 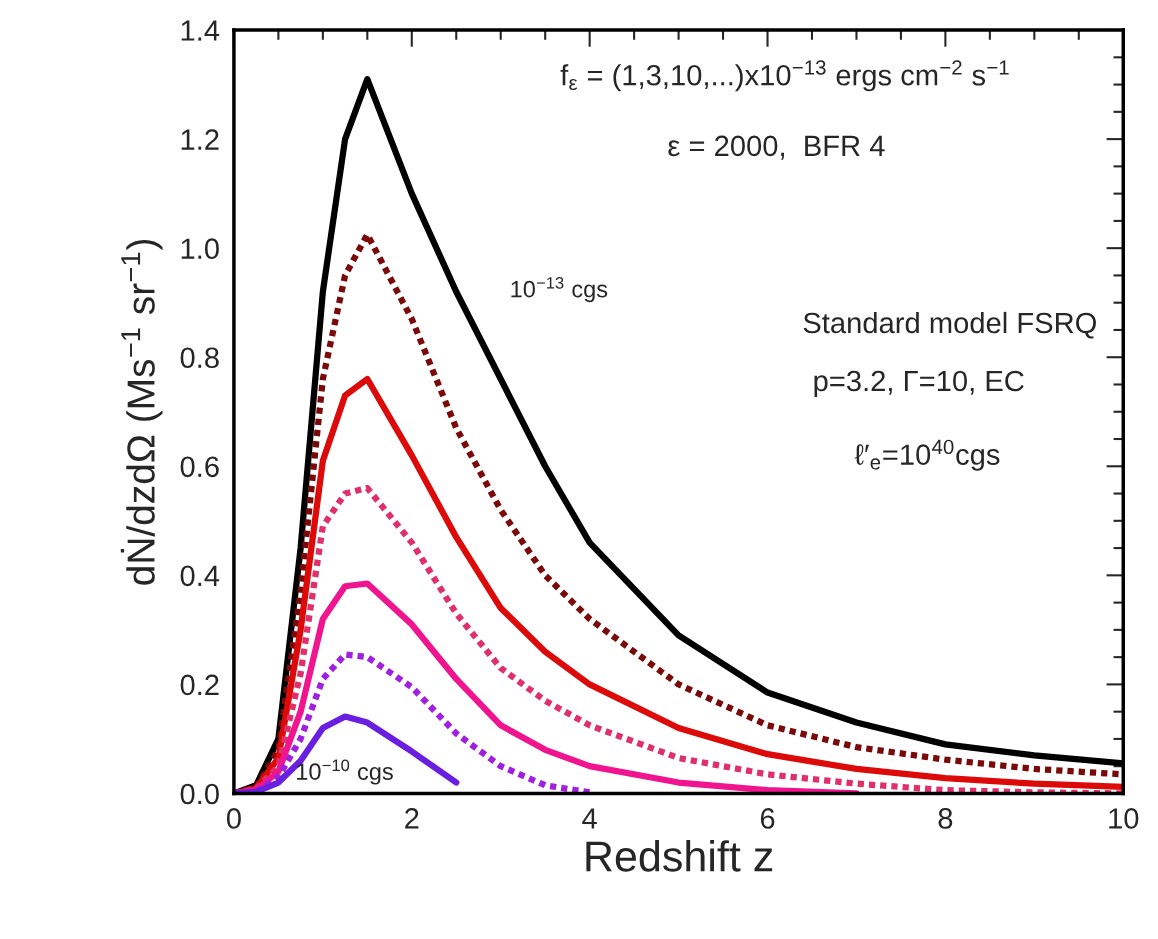 What do you see at coordinates (345, 772) in the screenshot?
I see `annotation: 10$^{−10}$ cgs` at bounding box center [345, 772].